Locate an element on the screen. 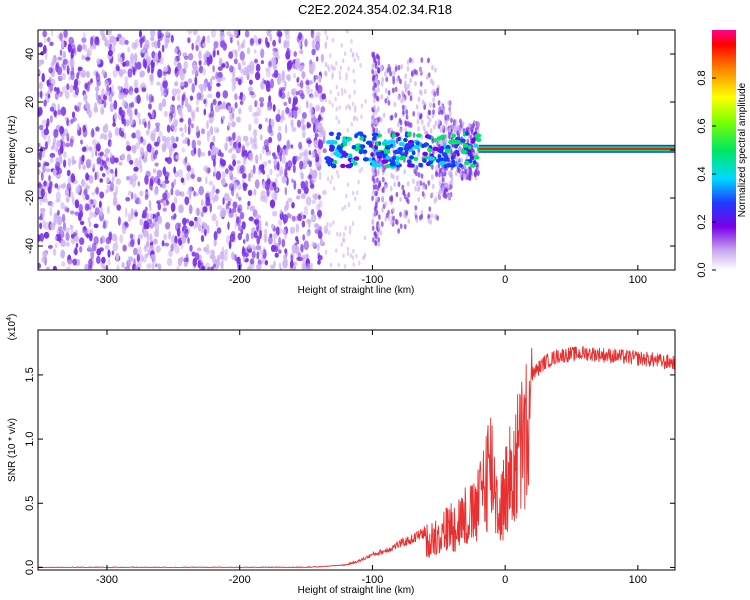 The image size is (750, 600). snr-x-tick-label: -300 is located at coordinates (107, 580).